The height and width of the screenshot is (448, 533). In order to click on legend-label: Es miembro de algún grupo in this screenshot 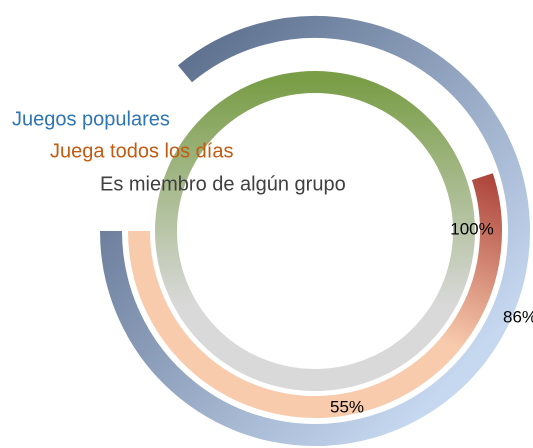, I will do `click(223, 184)`.